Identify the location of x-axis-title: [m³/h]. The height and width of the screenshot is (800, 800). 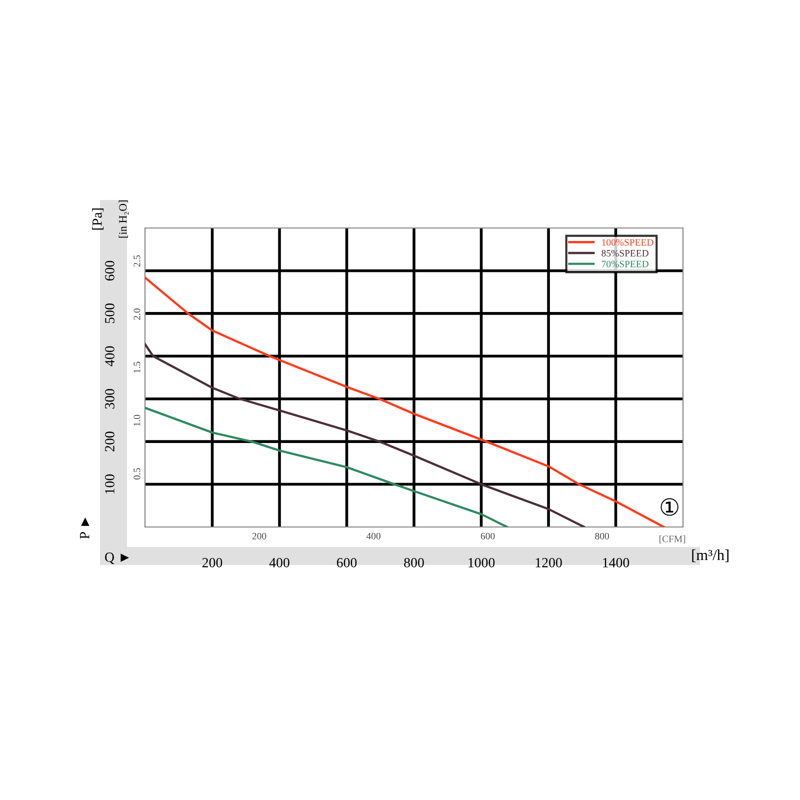
(710, 555).